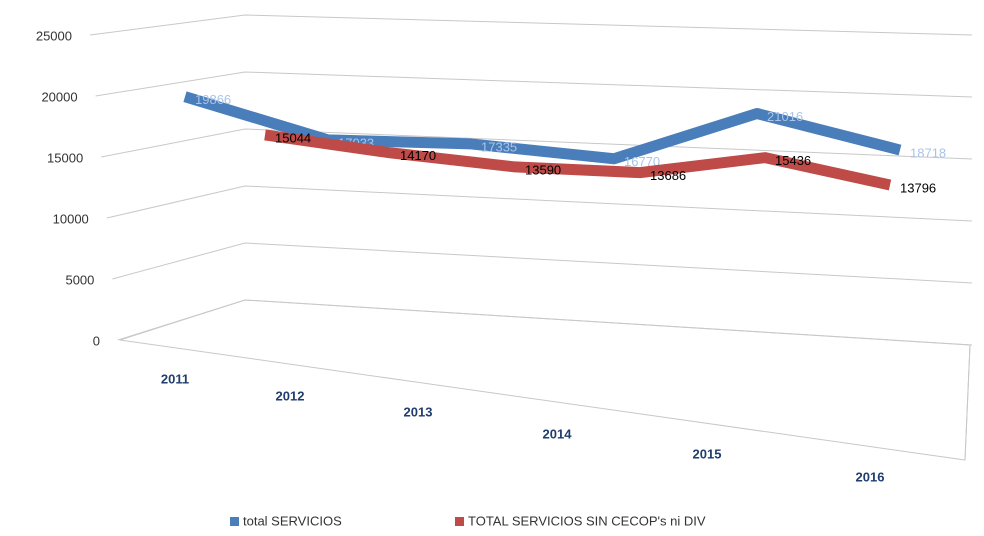 This screenshot has width=984, height=536. I want to click on data-label: 21016, so click(785, 116).